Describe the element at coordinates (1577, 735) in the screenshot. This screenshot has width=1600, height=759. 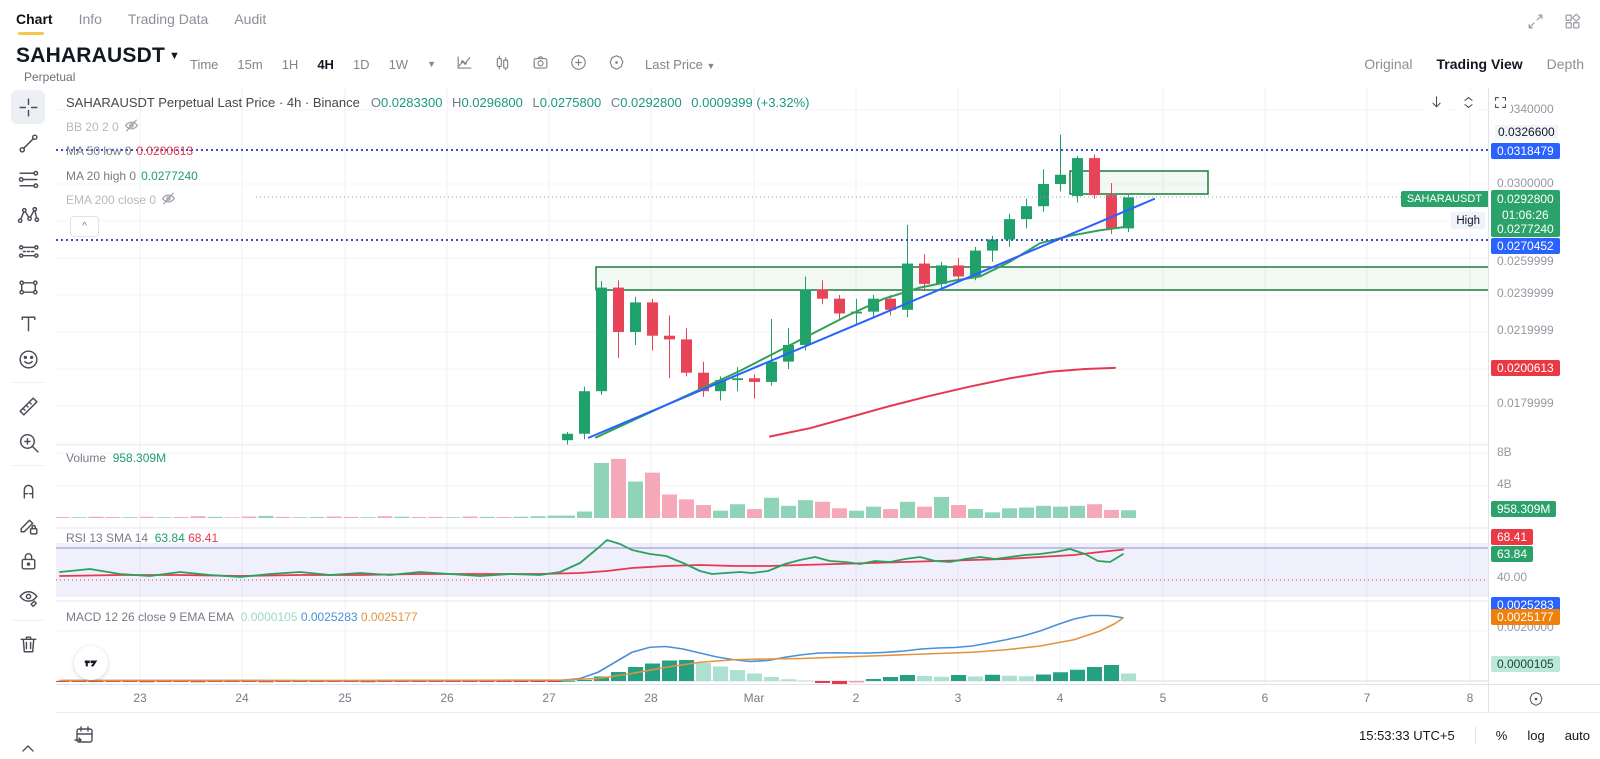
I see `auto-scale-button: auto` at that location.